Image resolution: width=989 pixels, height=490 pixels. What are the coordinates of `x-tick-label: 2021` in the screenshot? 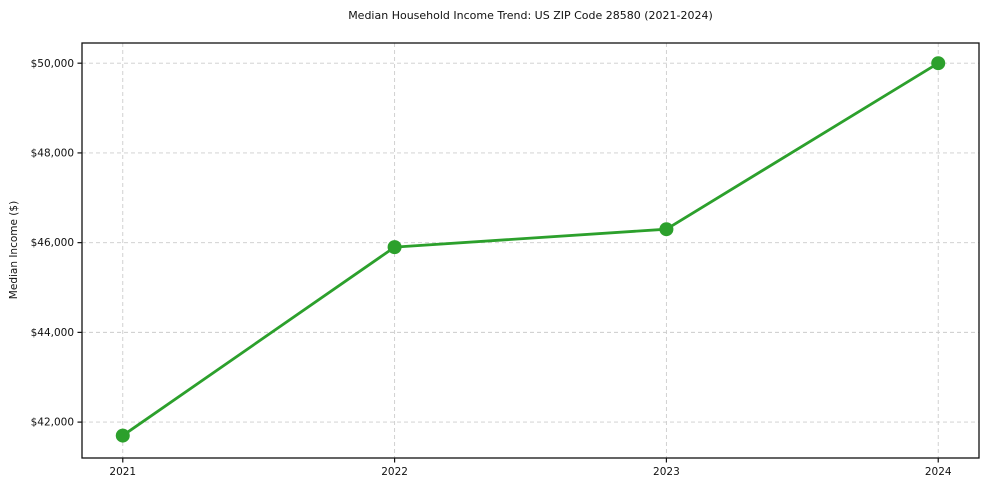 It's located at (122, 472).